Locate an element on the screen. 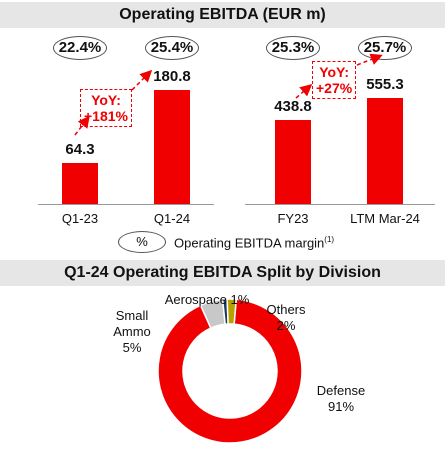 The image size is (445, 461). margin-legend-footnote: (1) is located at coordinates (329, 239).